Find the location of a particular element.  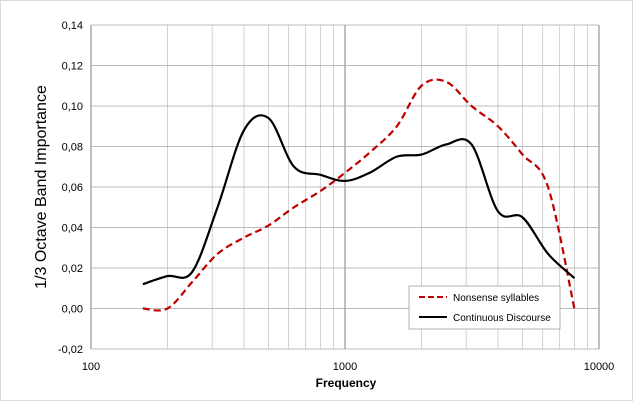

y-tick-label: 0,12 is located at coordinates (72, 67).